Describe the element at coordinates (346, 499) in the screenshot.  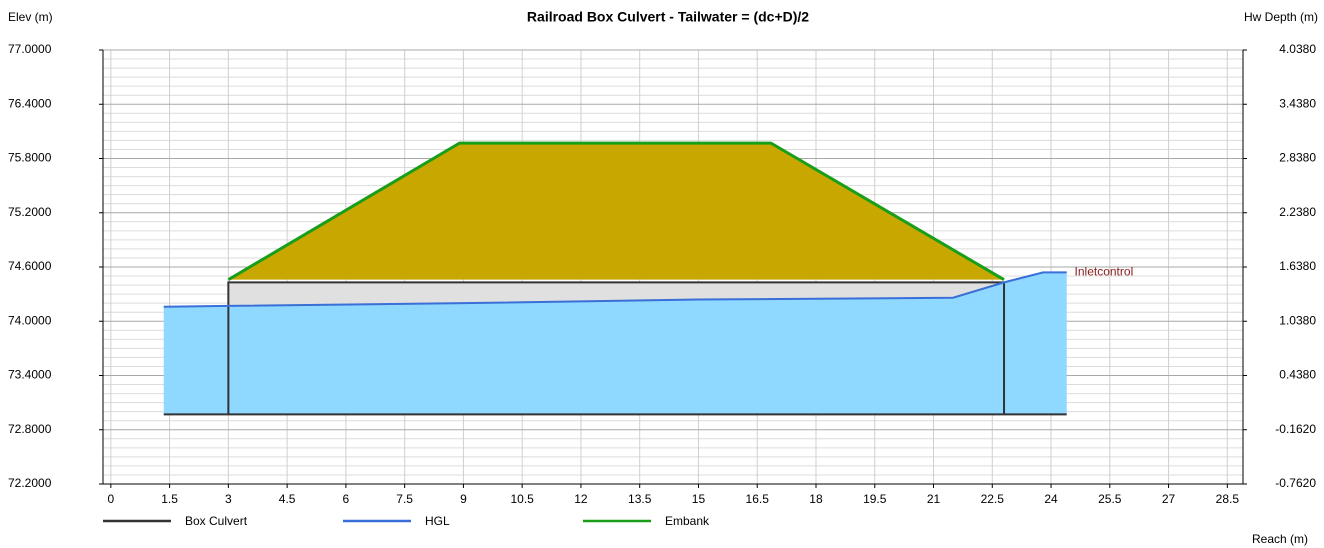
I see `x-tick-label: 6` at that location.